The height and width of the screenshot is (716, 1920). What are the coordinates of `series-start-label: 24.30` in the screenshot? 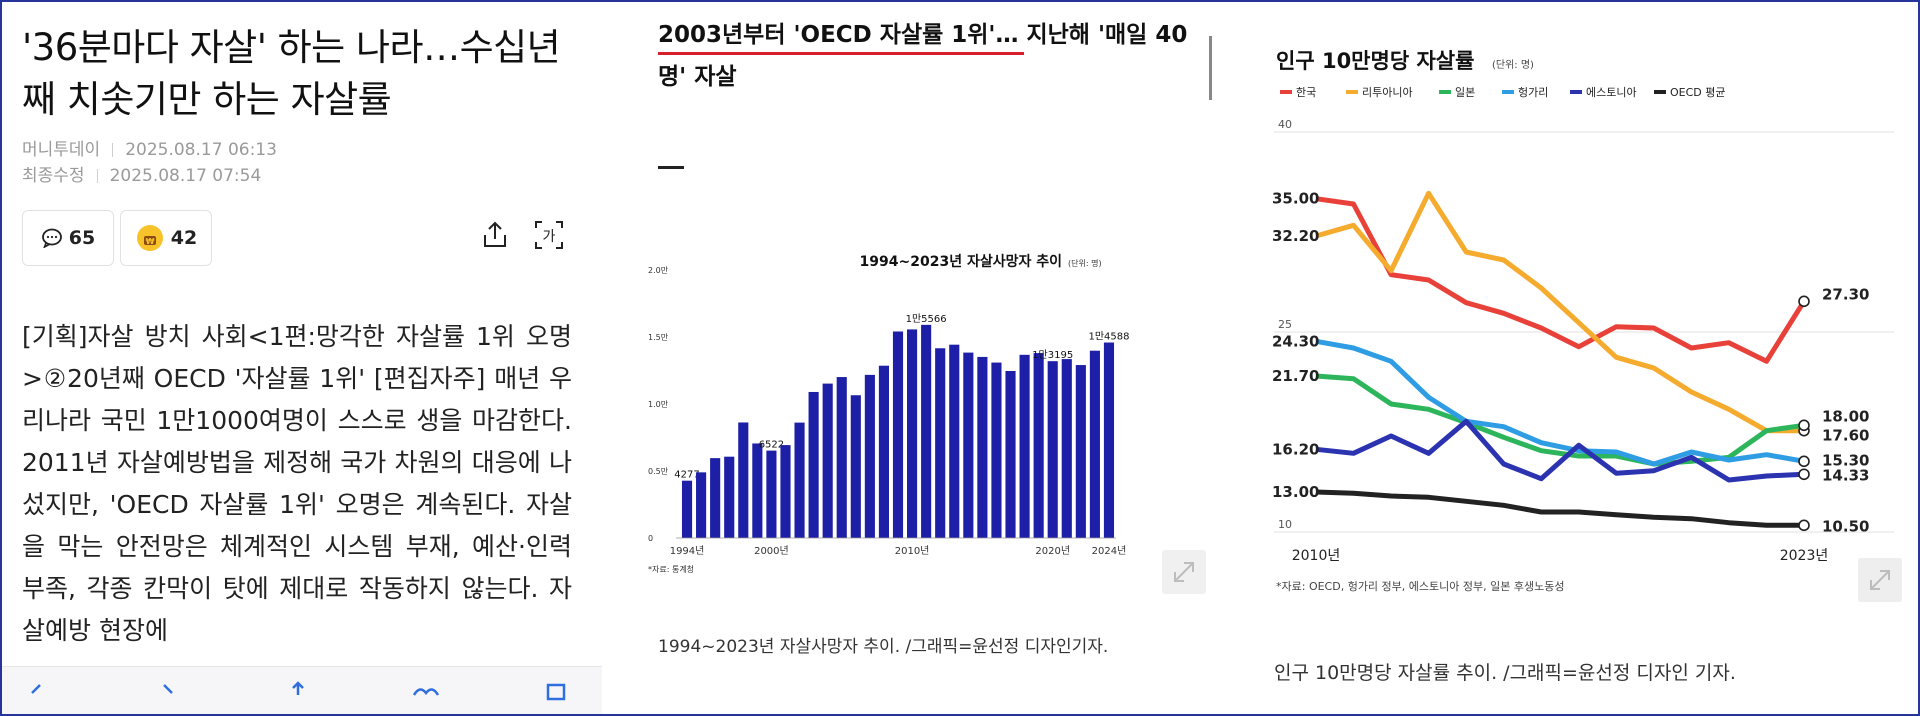 It's located at (1295, 341).